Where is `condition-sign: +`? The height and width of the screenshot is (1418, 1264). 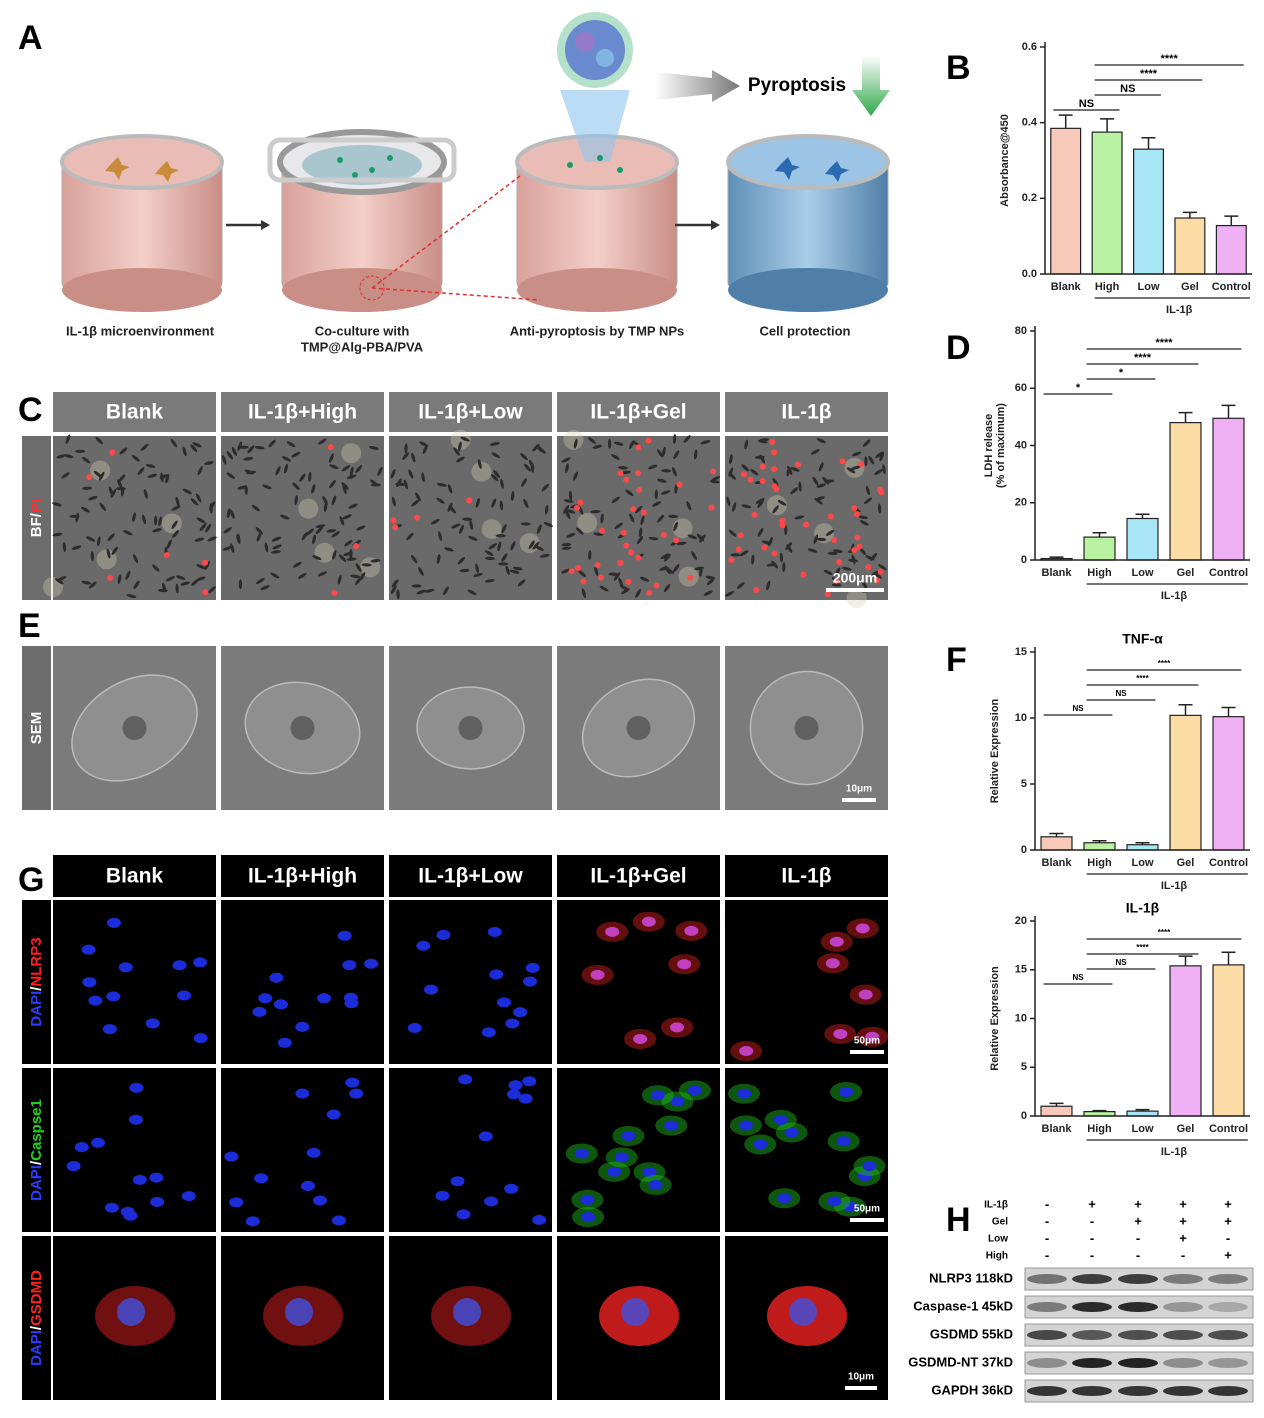
condition-sign: + is located at coordinates (1138, 1220).